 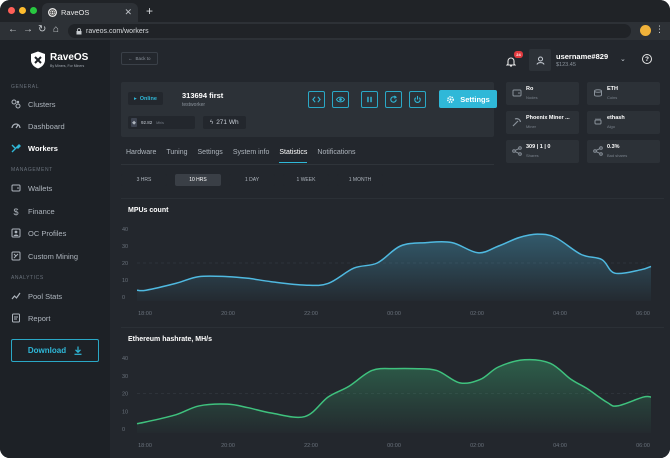 I want to click on code-icon, so click(x=316, y=99).